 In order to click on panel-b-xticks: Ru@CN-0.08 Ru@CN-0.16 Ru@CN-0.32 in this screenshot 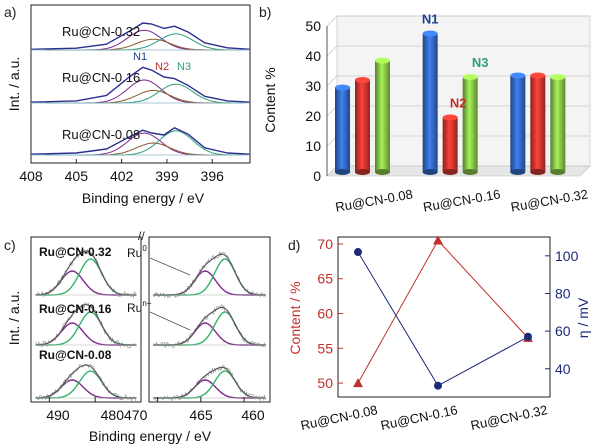, I will do `click(461, 200)`.